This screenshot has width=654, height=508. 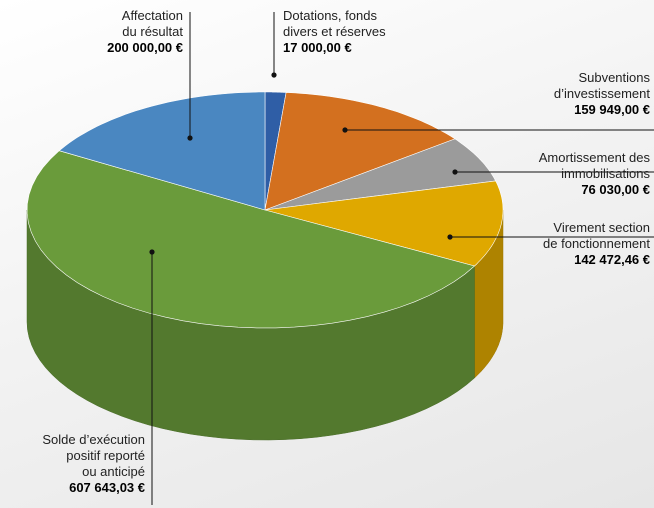 What do you see at coordinates (594, 165) in the screenshot?
I see `category-name: Amortissement des immobilisations` at bounding box center [594, 165].